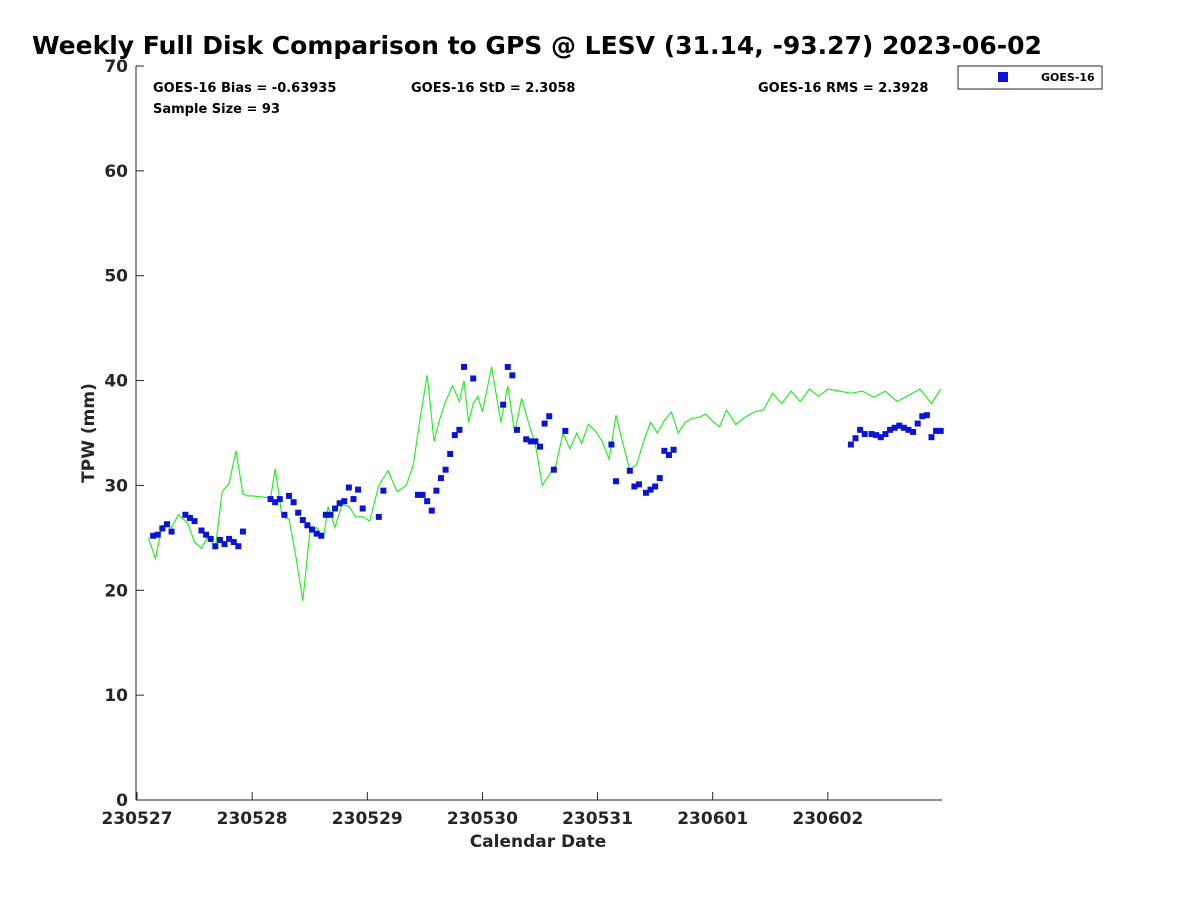 The width and height of the screenshot is (1200, 900). What do you see at coordinates (1068, 77) in the screenshot?
I see `legend-goes16-label: GOES-16` at bounding box center [1068, 77].